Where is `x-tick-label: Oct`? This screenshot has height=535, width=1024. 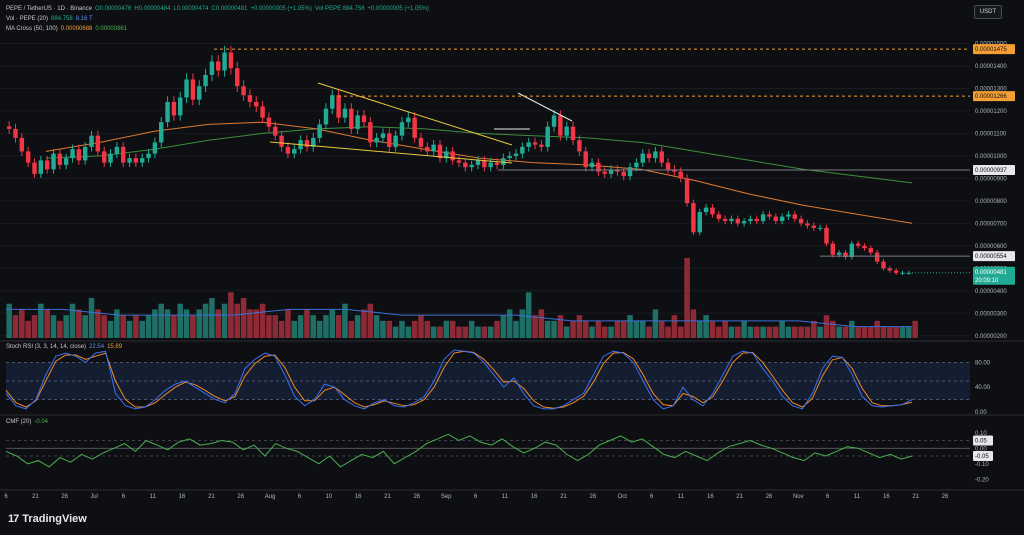
x-tick-label: Oct is located at coordinates (623, 497).